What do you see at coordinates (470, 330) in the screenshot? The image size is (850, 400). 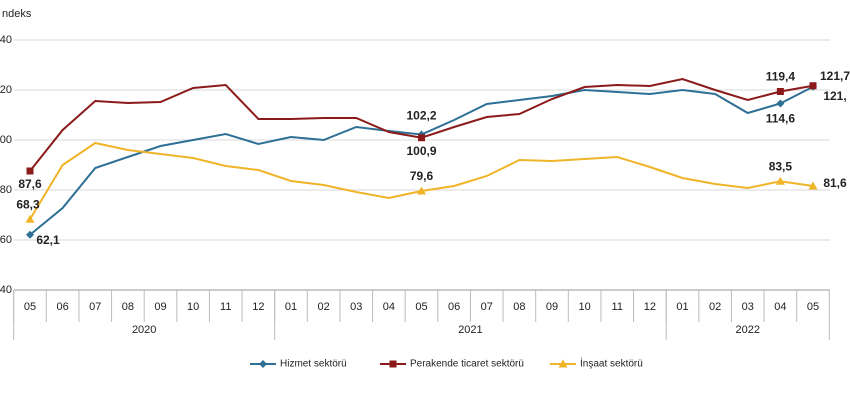 I see `x-group-label: 2021` at bounding box center [470, 330].